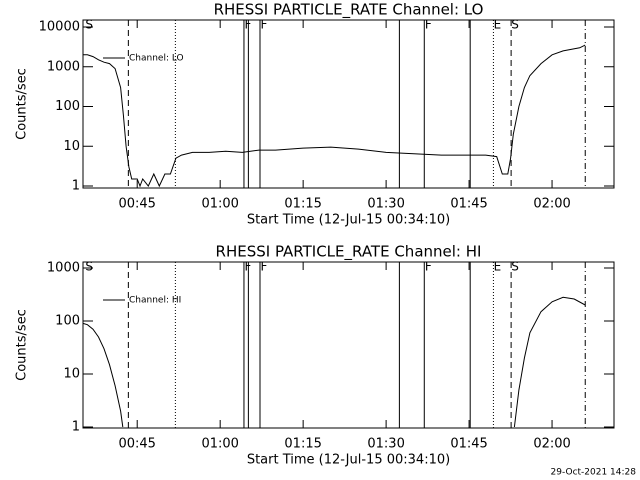 The image size is (640, 480). I want to click on legend-label: Channel: HI, so click(155, 301).